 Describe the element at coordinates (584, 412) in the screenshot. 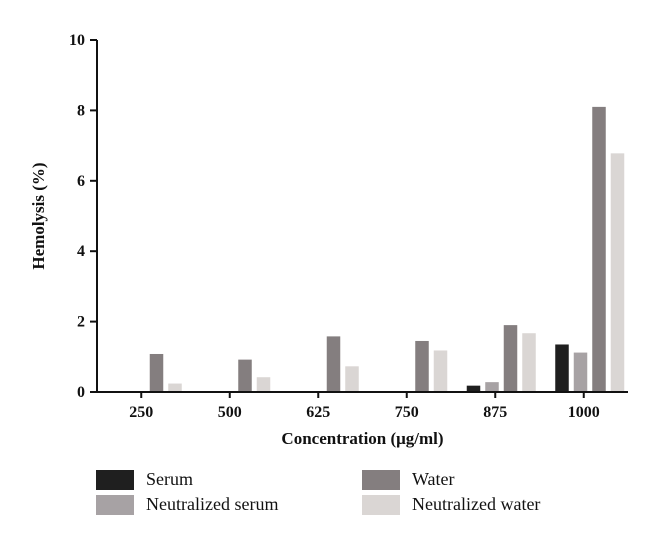

I see `x-tick-label: 1000` at that location.